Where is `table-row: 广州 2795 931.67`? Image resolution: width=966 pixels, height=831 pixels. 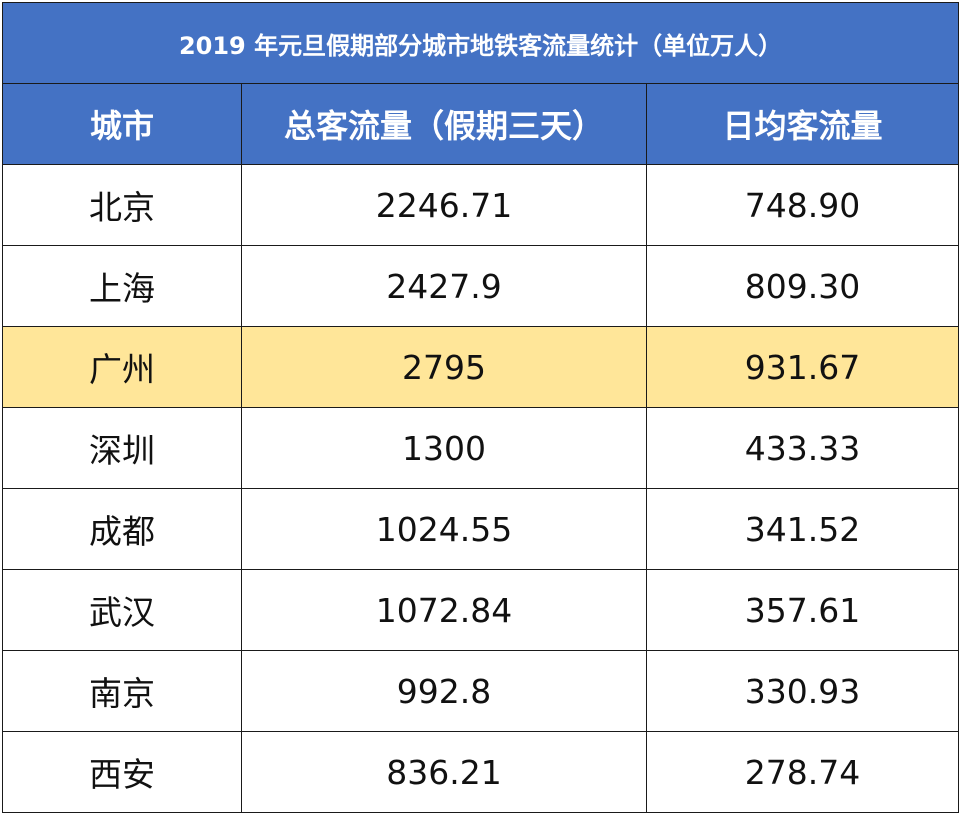 table-row: 广州 2795 931.67 is located at coordinates (481, 367).